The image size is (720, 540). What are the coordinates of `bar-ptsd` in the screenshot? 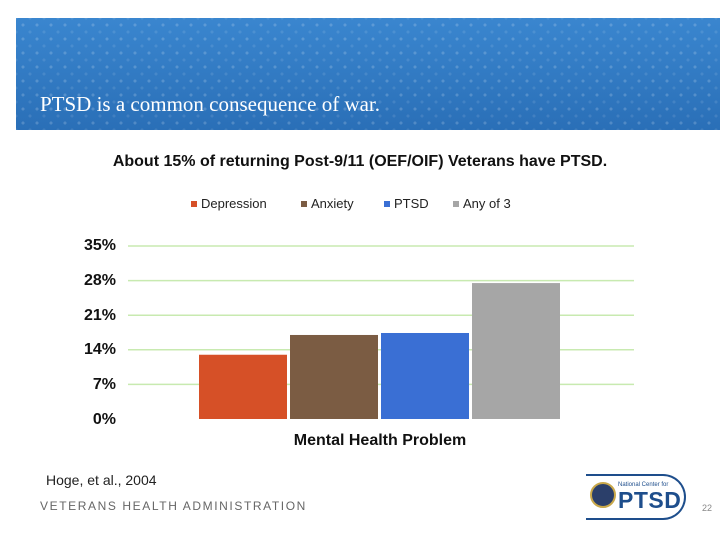 It's located at (425, 375).